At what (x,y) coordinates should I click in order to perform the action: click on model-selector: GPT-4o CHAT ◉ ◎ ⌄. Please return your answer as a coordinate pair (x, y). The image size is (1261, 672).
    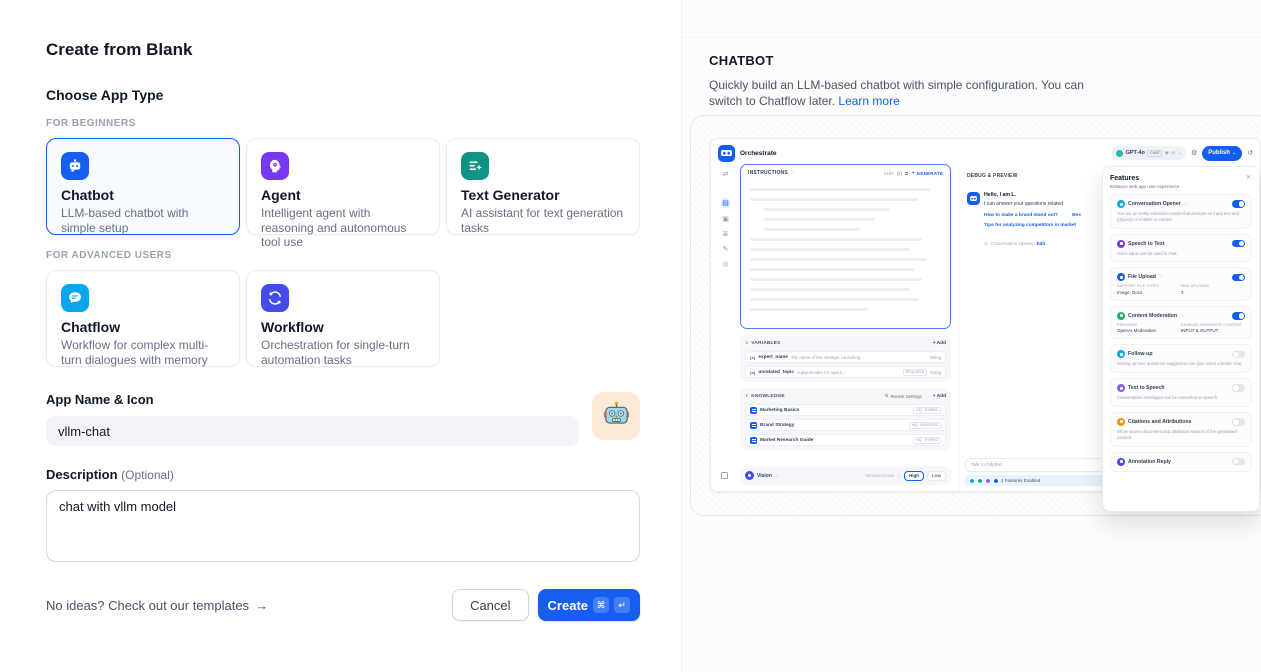
    Looking at the image, I should click on (1149, 153).